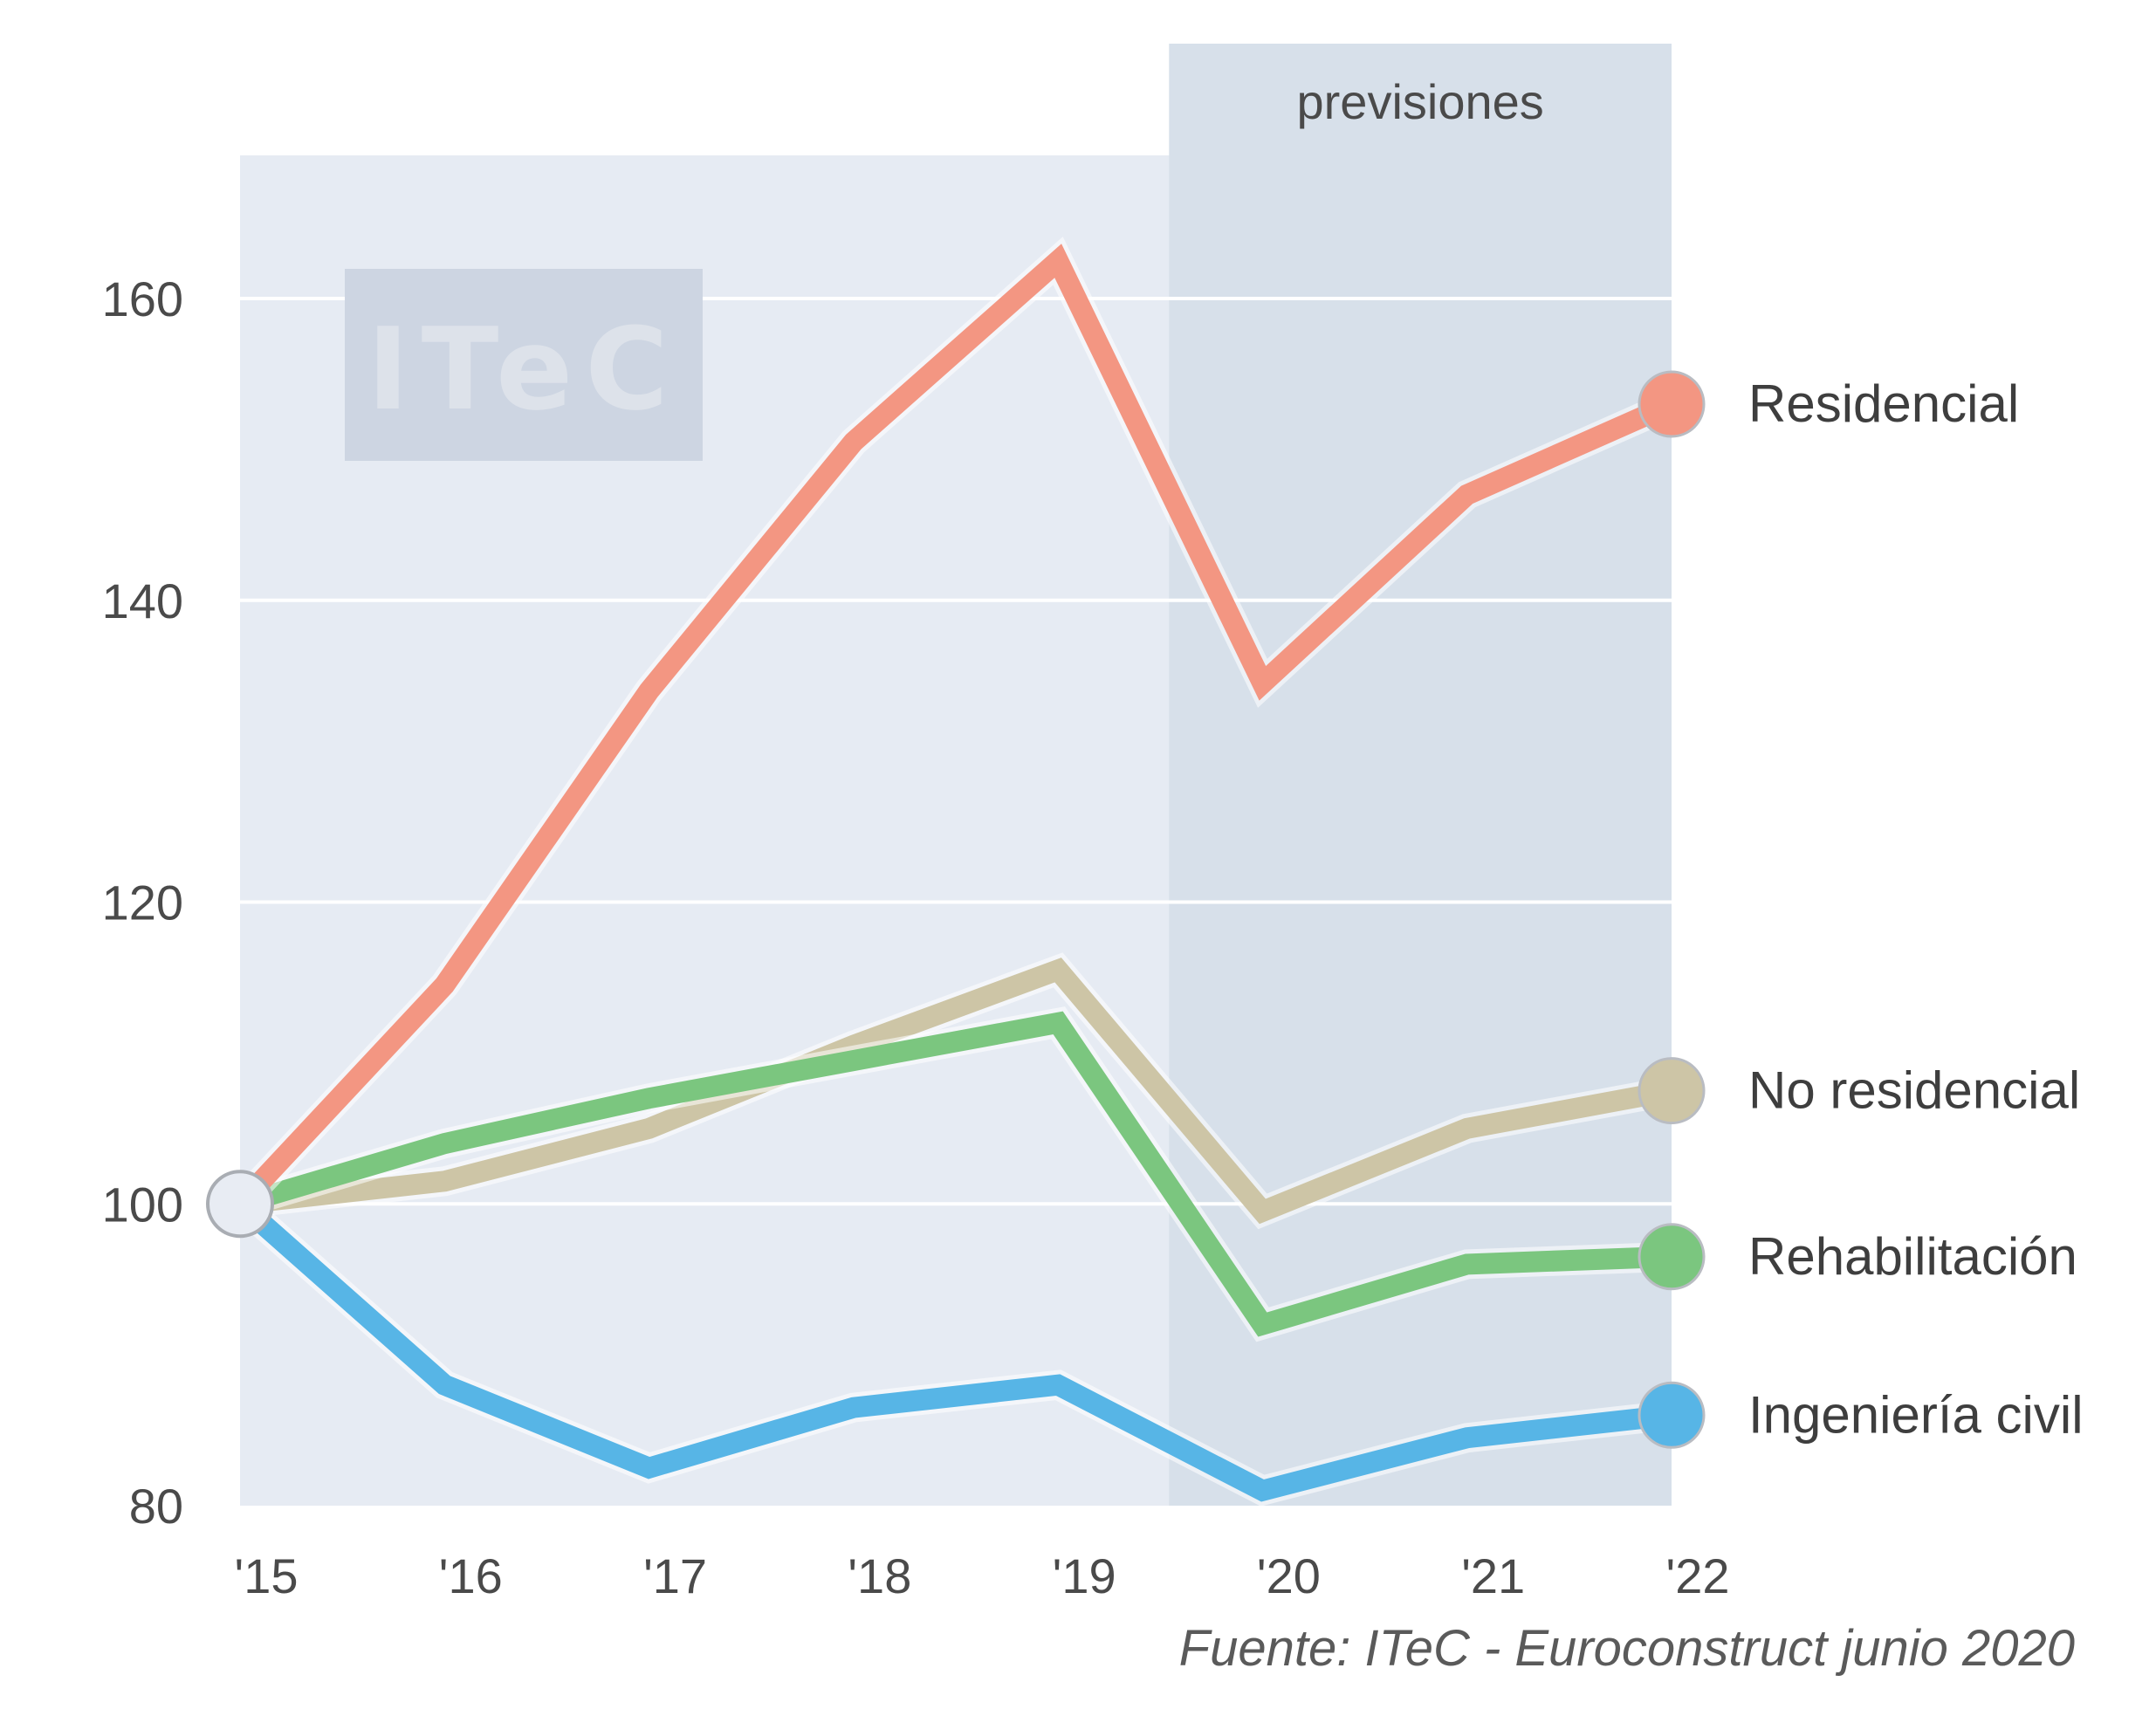  Describe the element at coordinates (267, 1575) in the screenshot. I see `x-tick-label: '15` at that location.